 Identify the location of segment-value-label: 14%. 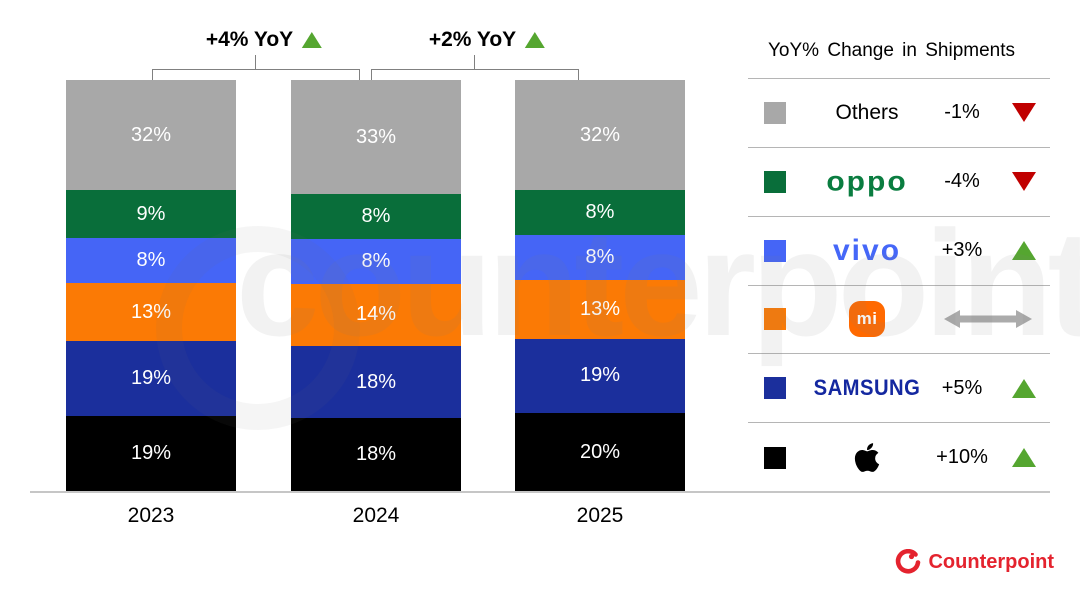
(376, 314).